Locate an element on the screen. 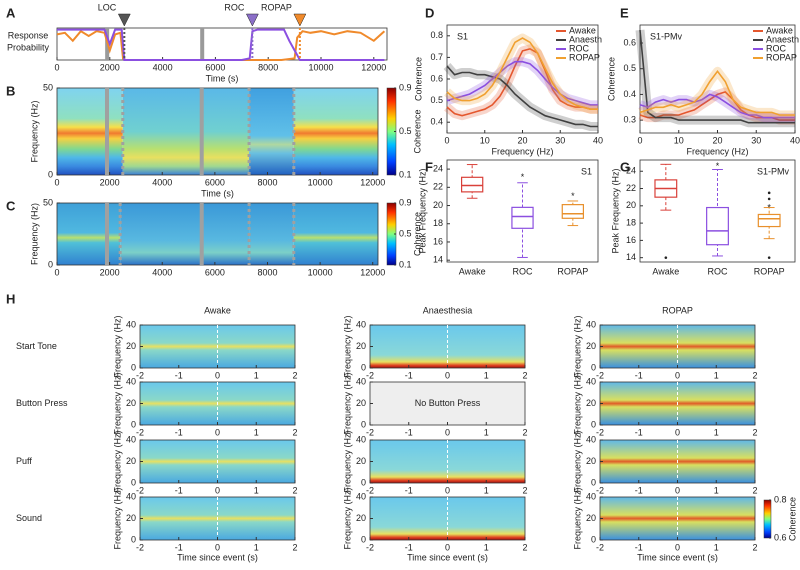 Image resolution: width=800 pixels, height=570 pixels. y-tick-label: 0.5 is located at coordinates (436, 100).